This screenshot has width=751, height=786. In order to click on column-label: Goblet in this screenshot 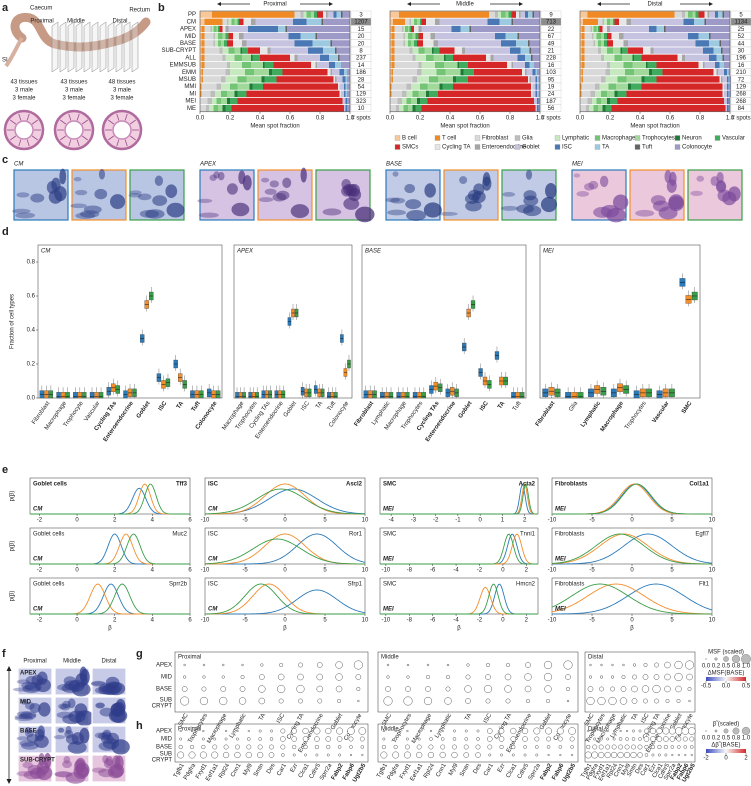, I will do `click(546, 722)`.